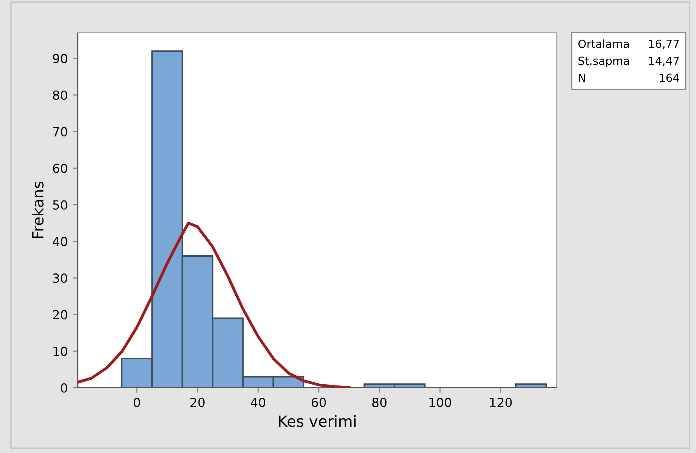 The width and height of the screenshot is (696, 453). Describe the element at coordinates (379, 403) in the screenshot. I see `x-tick-label: 80` at that location.